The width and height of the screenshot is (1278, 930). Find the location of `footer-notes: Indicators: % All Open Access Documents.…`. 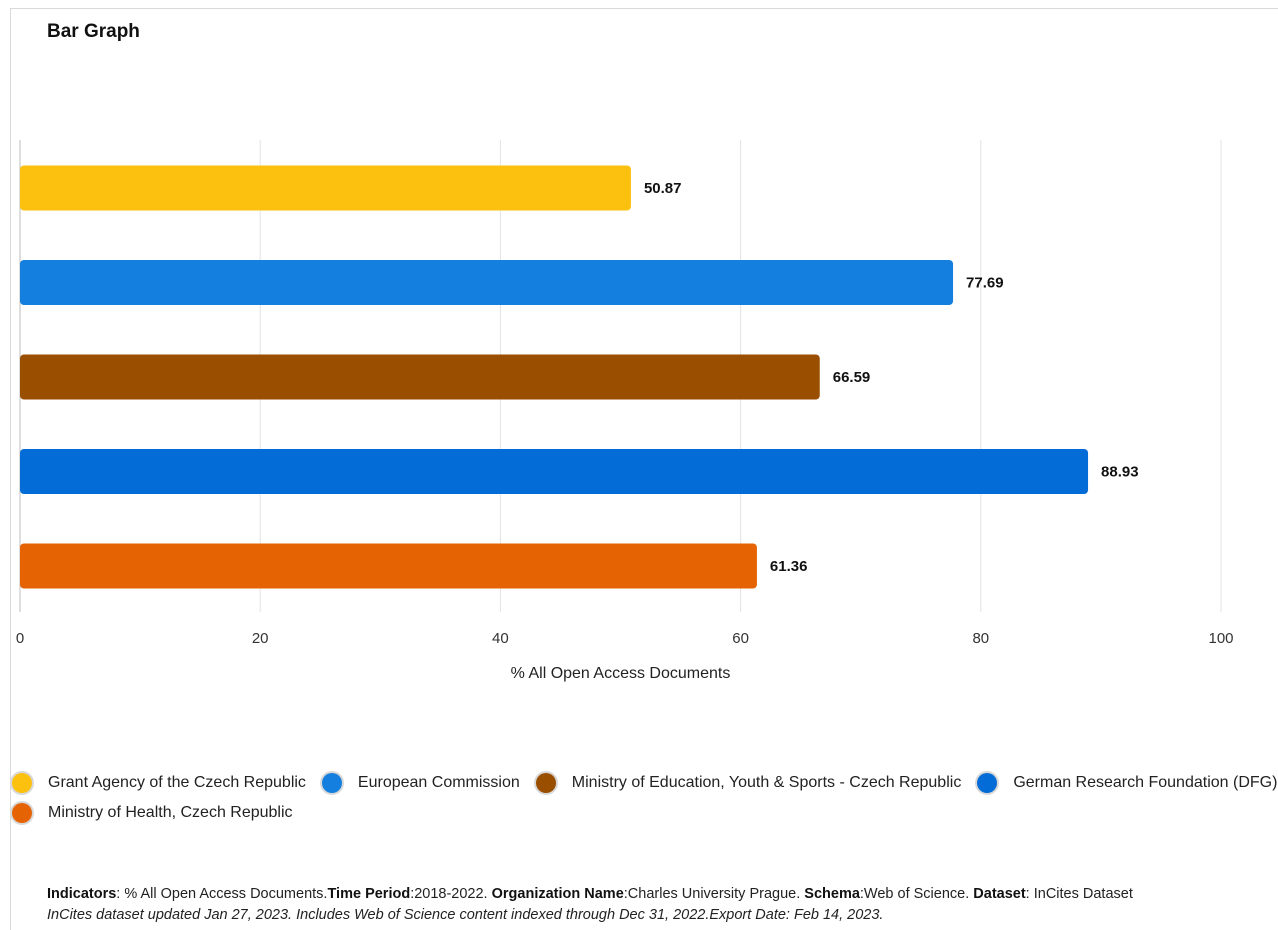

footer-notes: Indicators: % All Open Access Documents.… is located at coordinates (661, 905).